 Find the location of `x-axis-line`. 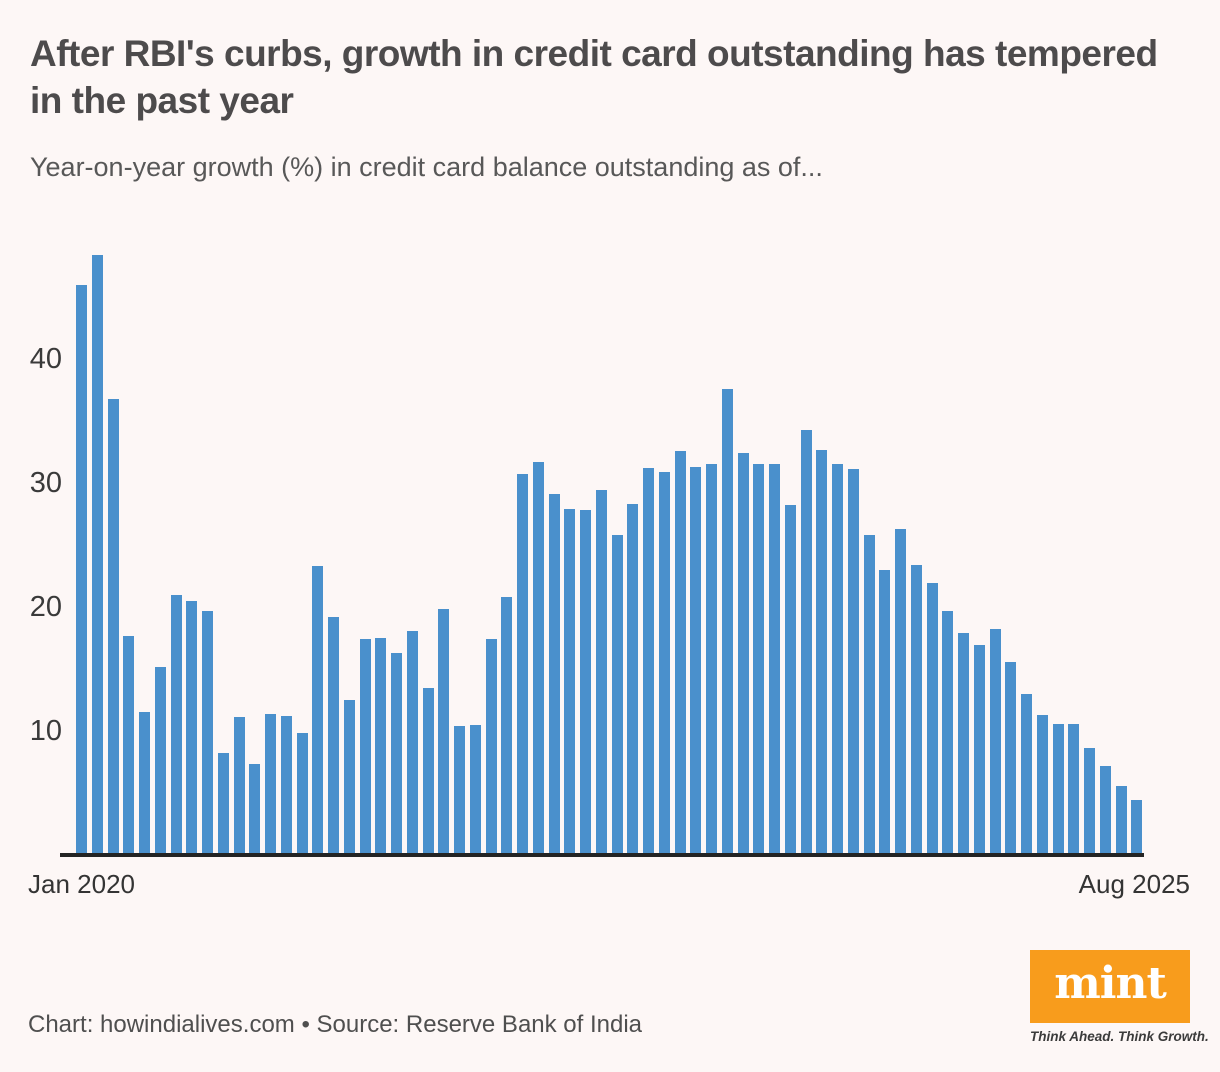

x-axis-line is located at coordinates (602, 855).